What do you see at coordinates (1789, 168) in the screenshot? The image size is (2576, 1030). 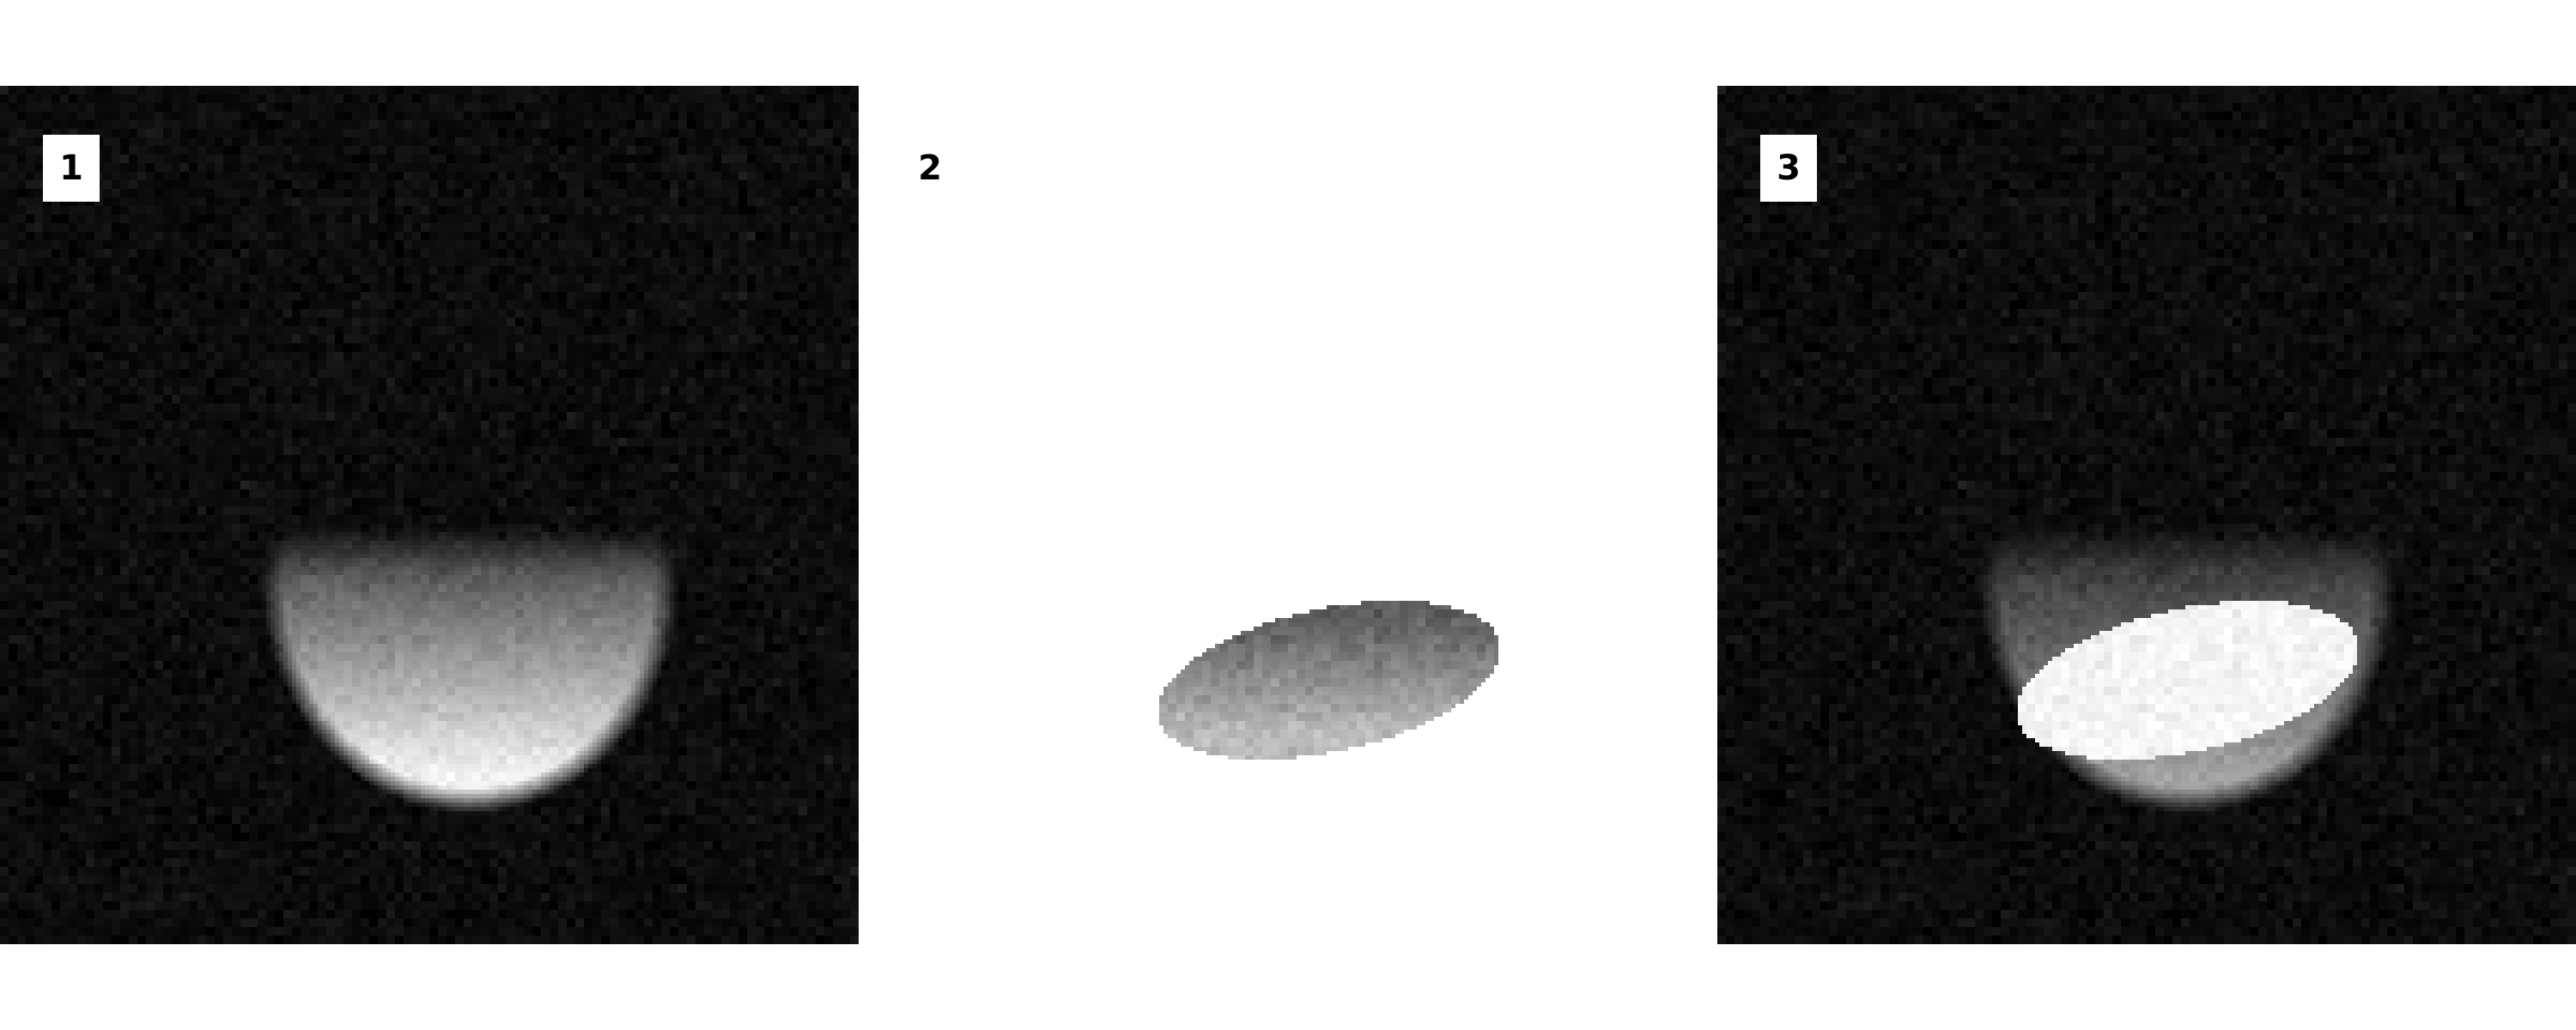 I see `panel-label-3: 3` at bounding box center [1789, 168].